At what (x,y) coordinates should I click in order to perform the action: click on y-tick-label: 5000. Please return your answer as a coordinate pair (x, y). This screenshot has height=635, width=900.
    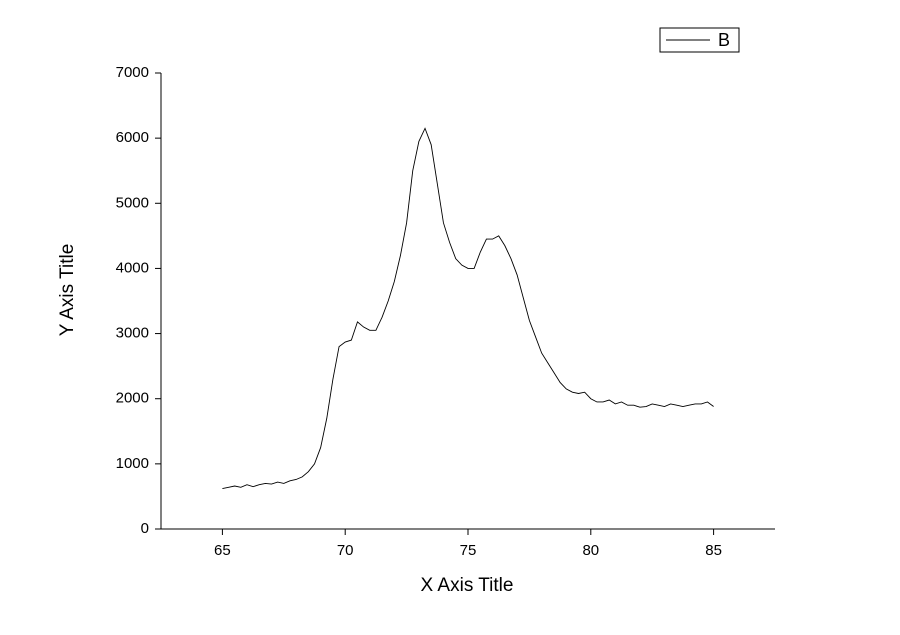
    Looking at the image, I should click on (132, 202).